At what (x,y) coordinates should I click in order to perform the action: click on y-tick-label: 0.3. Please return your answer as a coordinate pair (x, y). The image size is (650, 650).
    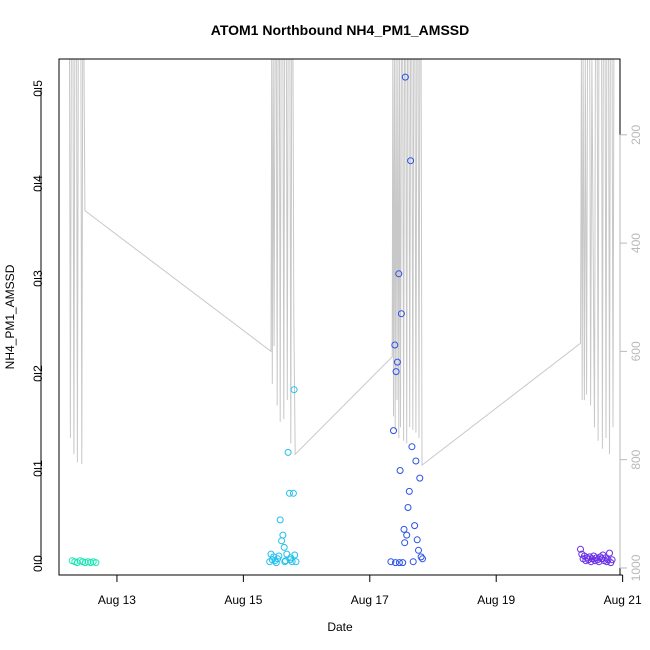
    Looking at the image, I should click on (38, 278).